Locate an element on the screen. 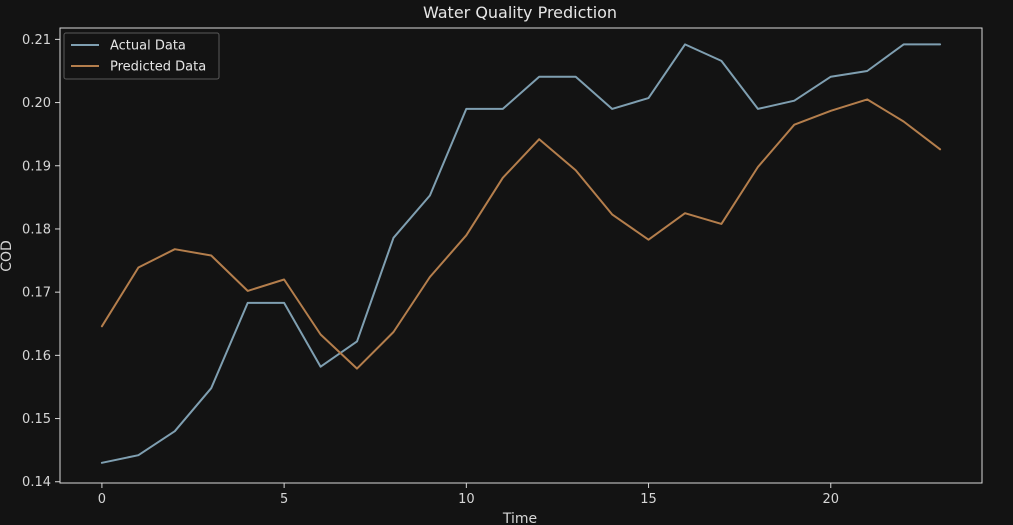 The image size is (1013, 525). y-tick-label: 0.14 is located at coordinates (36, 482).